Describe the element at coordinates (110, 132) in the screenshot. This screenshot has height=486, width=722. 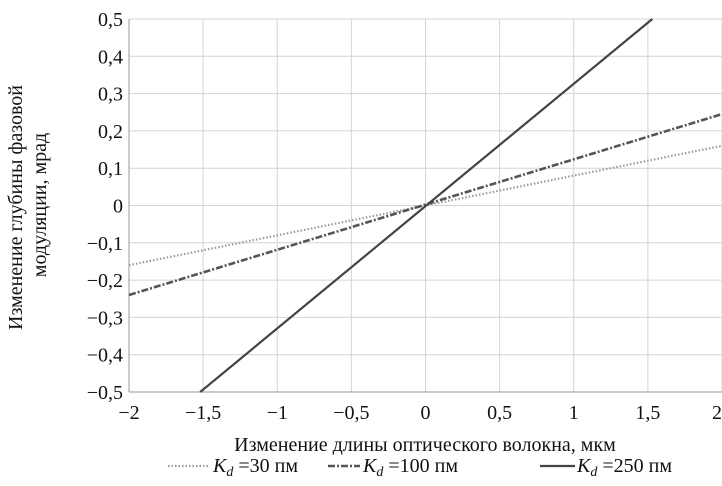
I see `y-tick-label: 0,2` at that location.